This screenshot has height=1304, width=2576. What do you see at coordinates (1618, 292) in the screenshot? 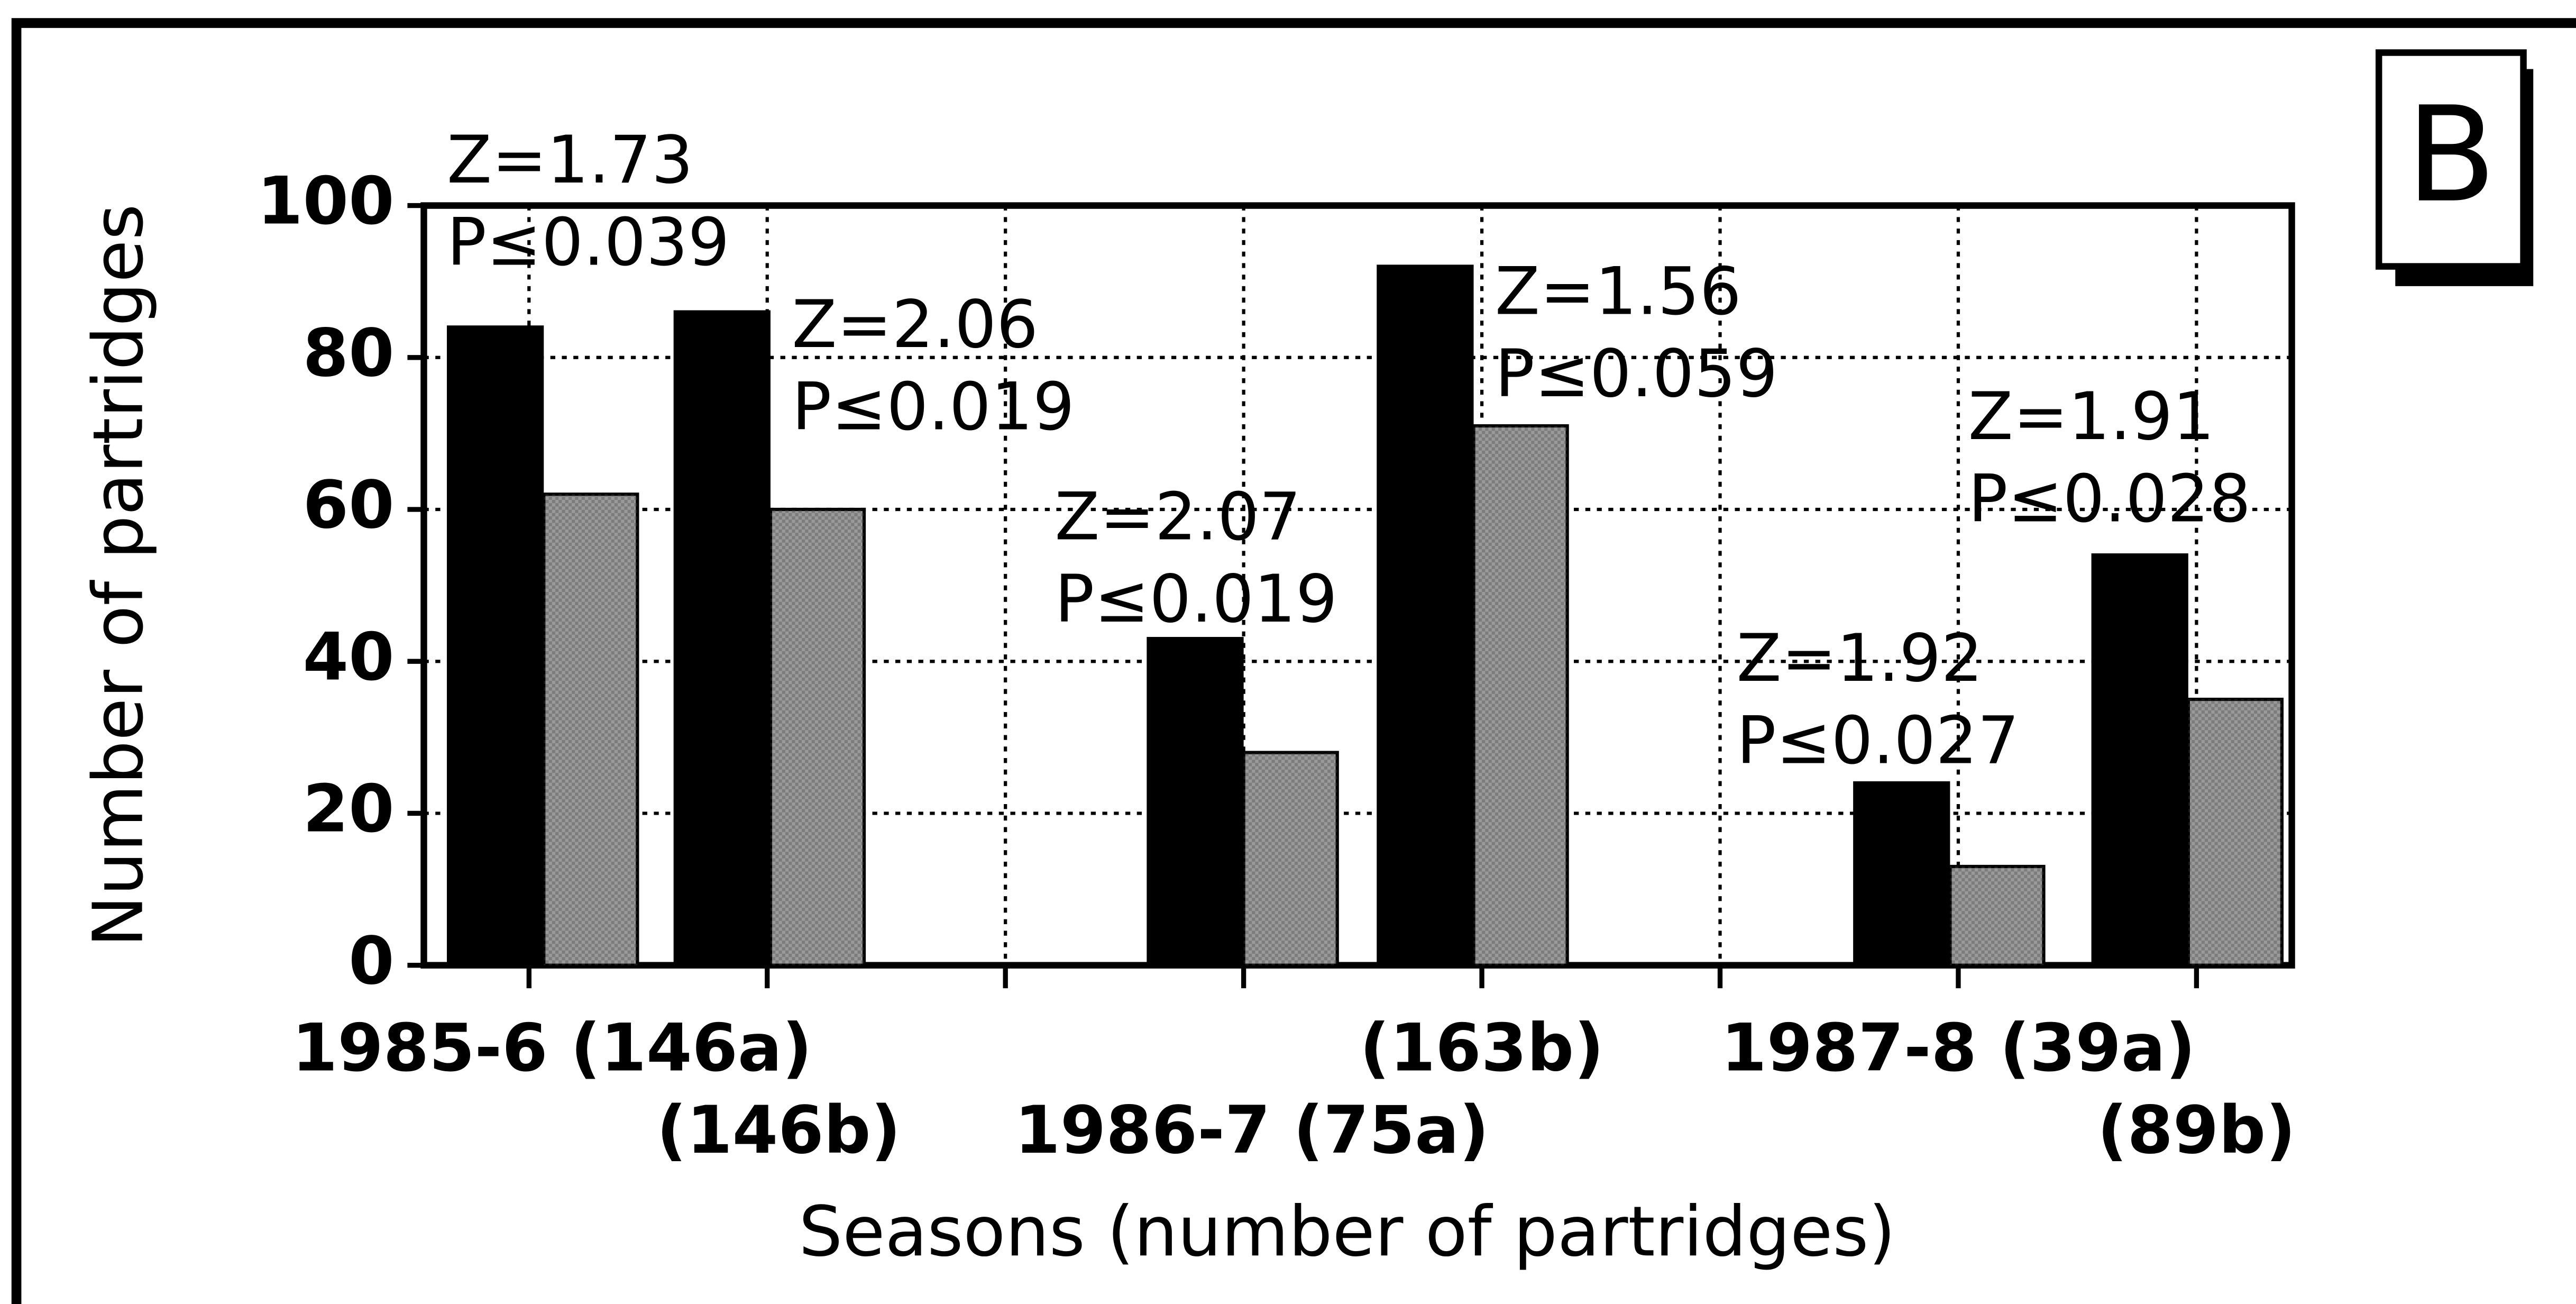
I see `annotation: Z=1.56` at bounding box center [1618, 292].